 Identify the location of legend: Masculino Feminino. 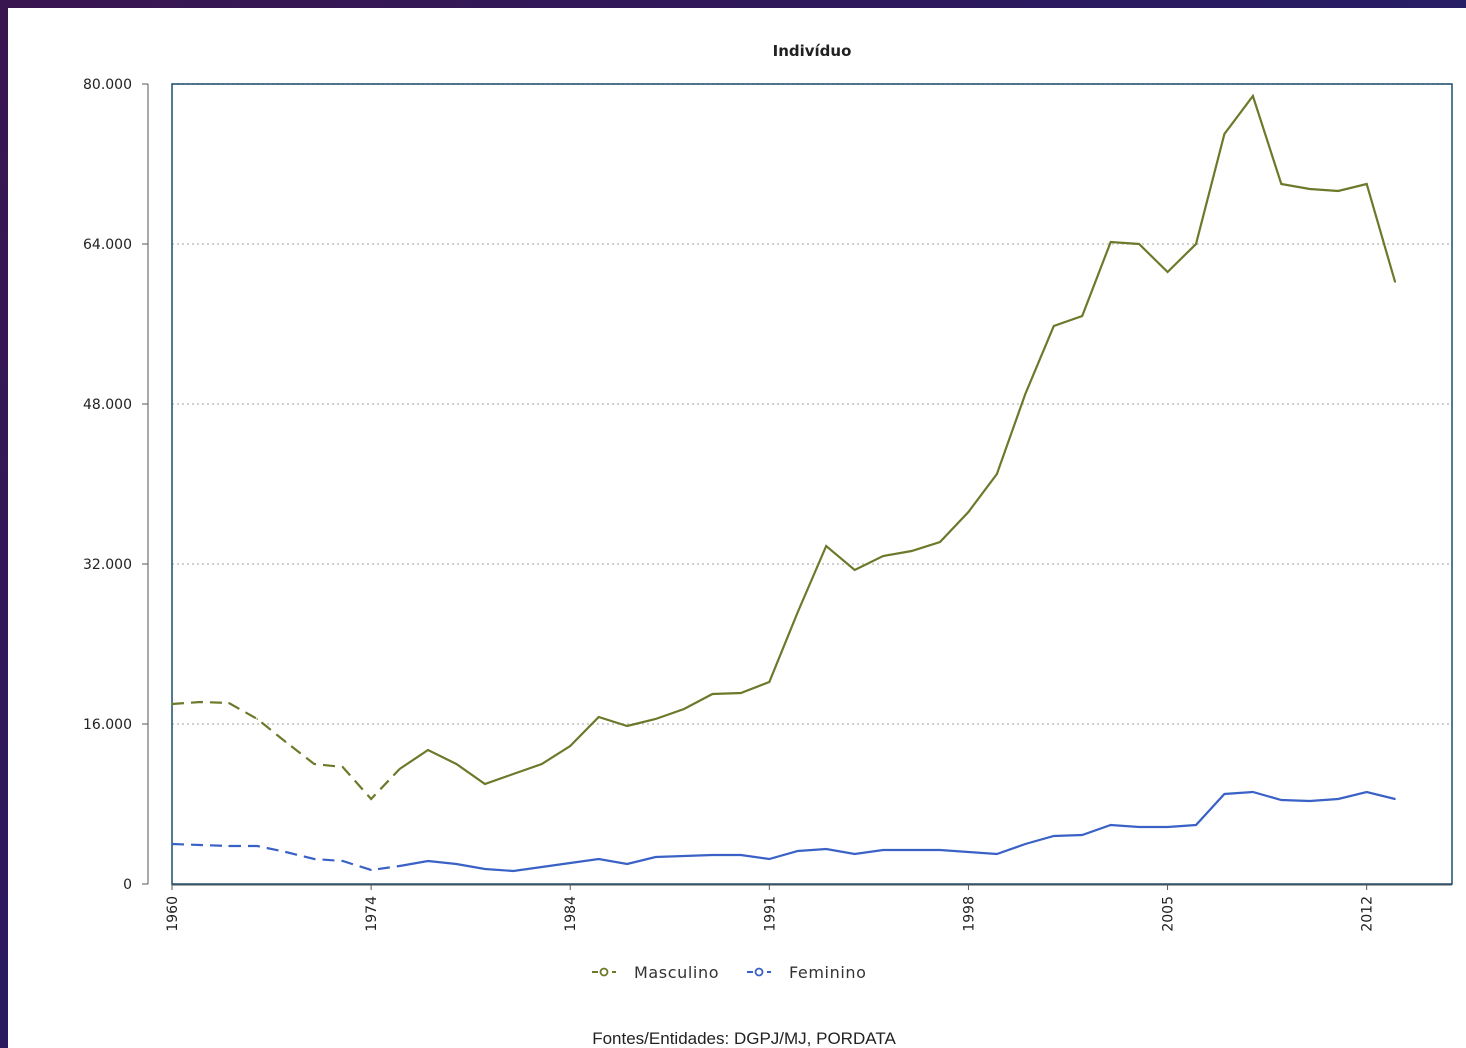
(729, 972).